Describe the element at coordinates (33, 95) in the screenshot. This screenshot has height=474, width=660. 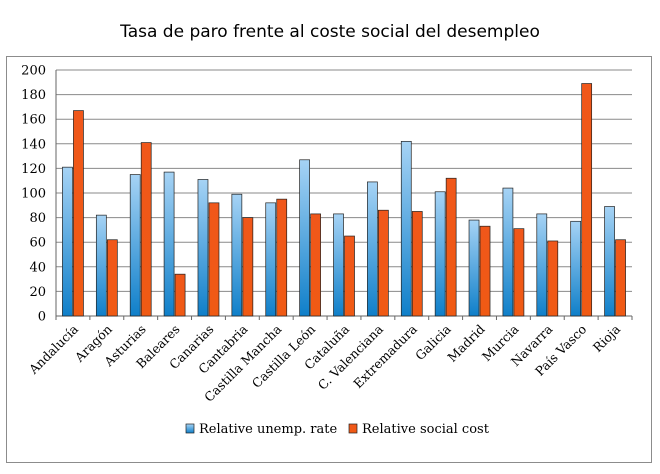
I see `y-tick-label: 180` at that location.